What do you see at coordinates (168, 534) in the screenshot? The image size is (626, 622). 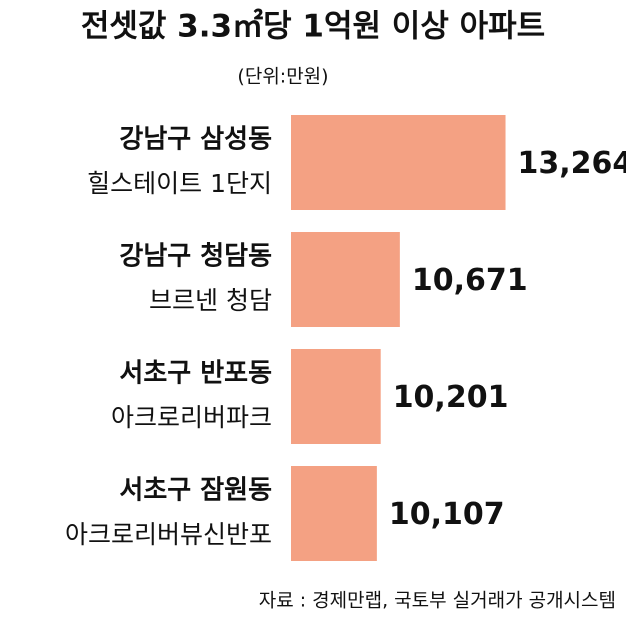 I see `complex-label: 아크로리버뷰신반포` at bounding box center [168, 534].